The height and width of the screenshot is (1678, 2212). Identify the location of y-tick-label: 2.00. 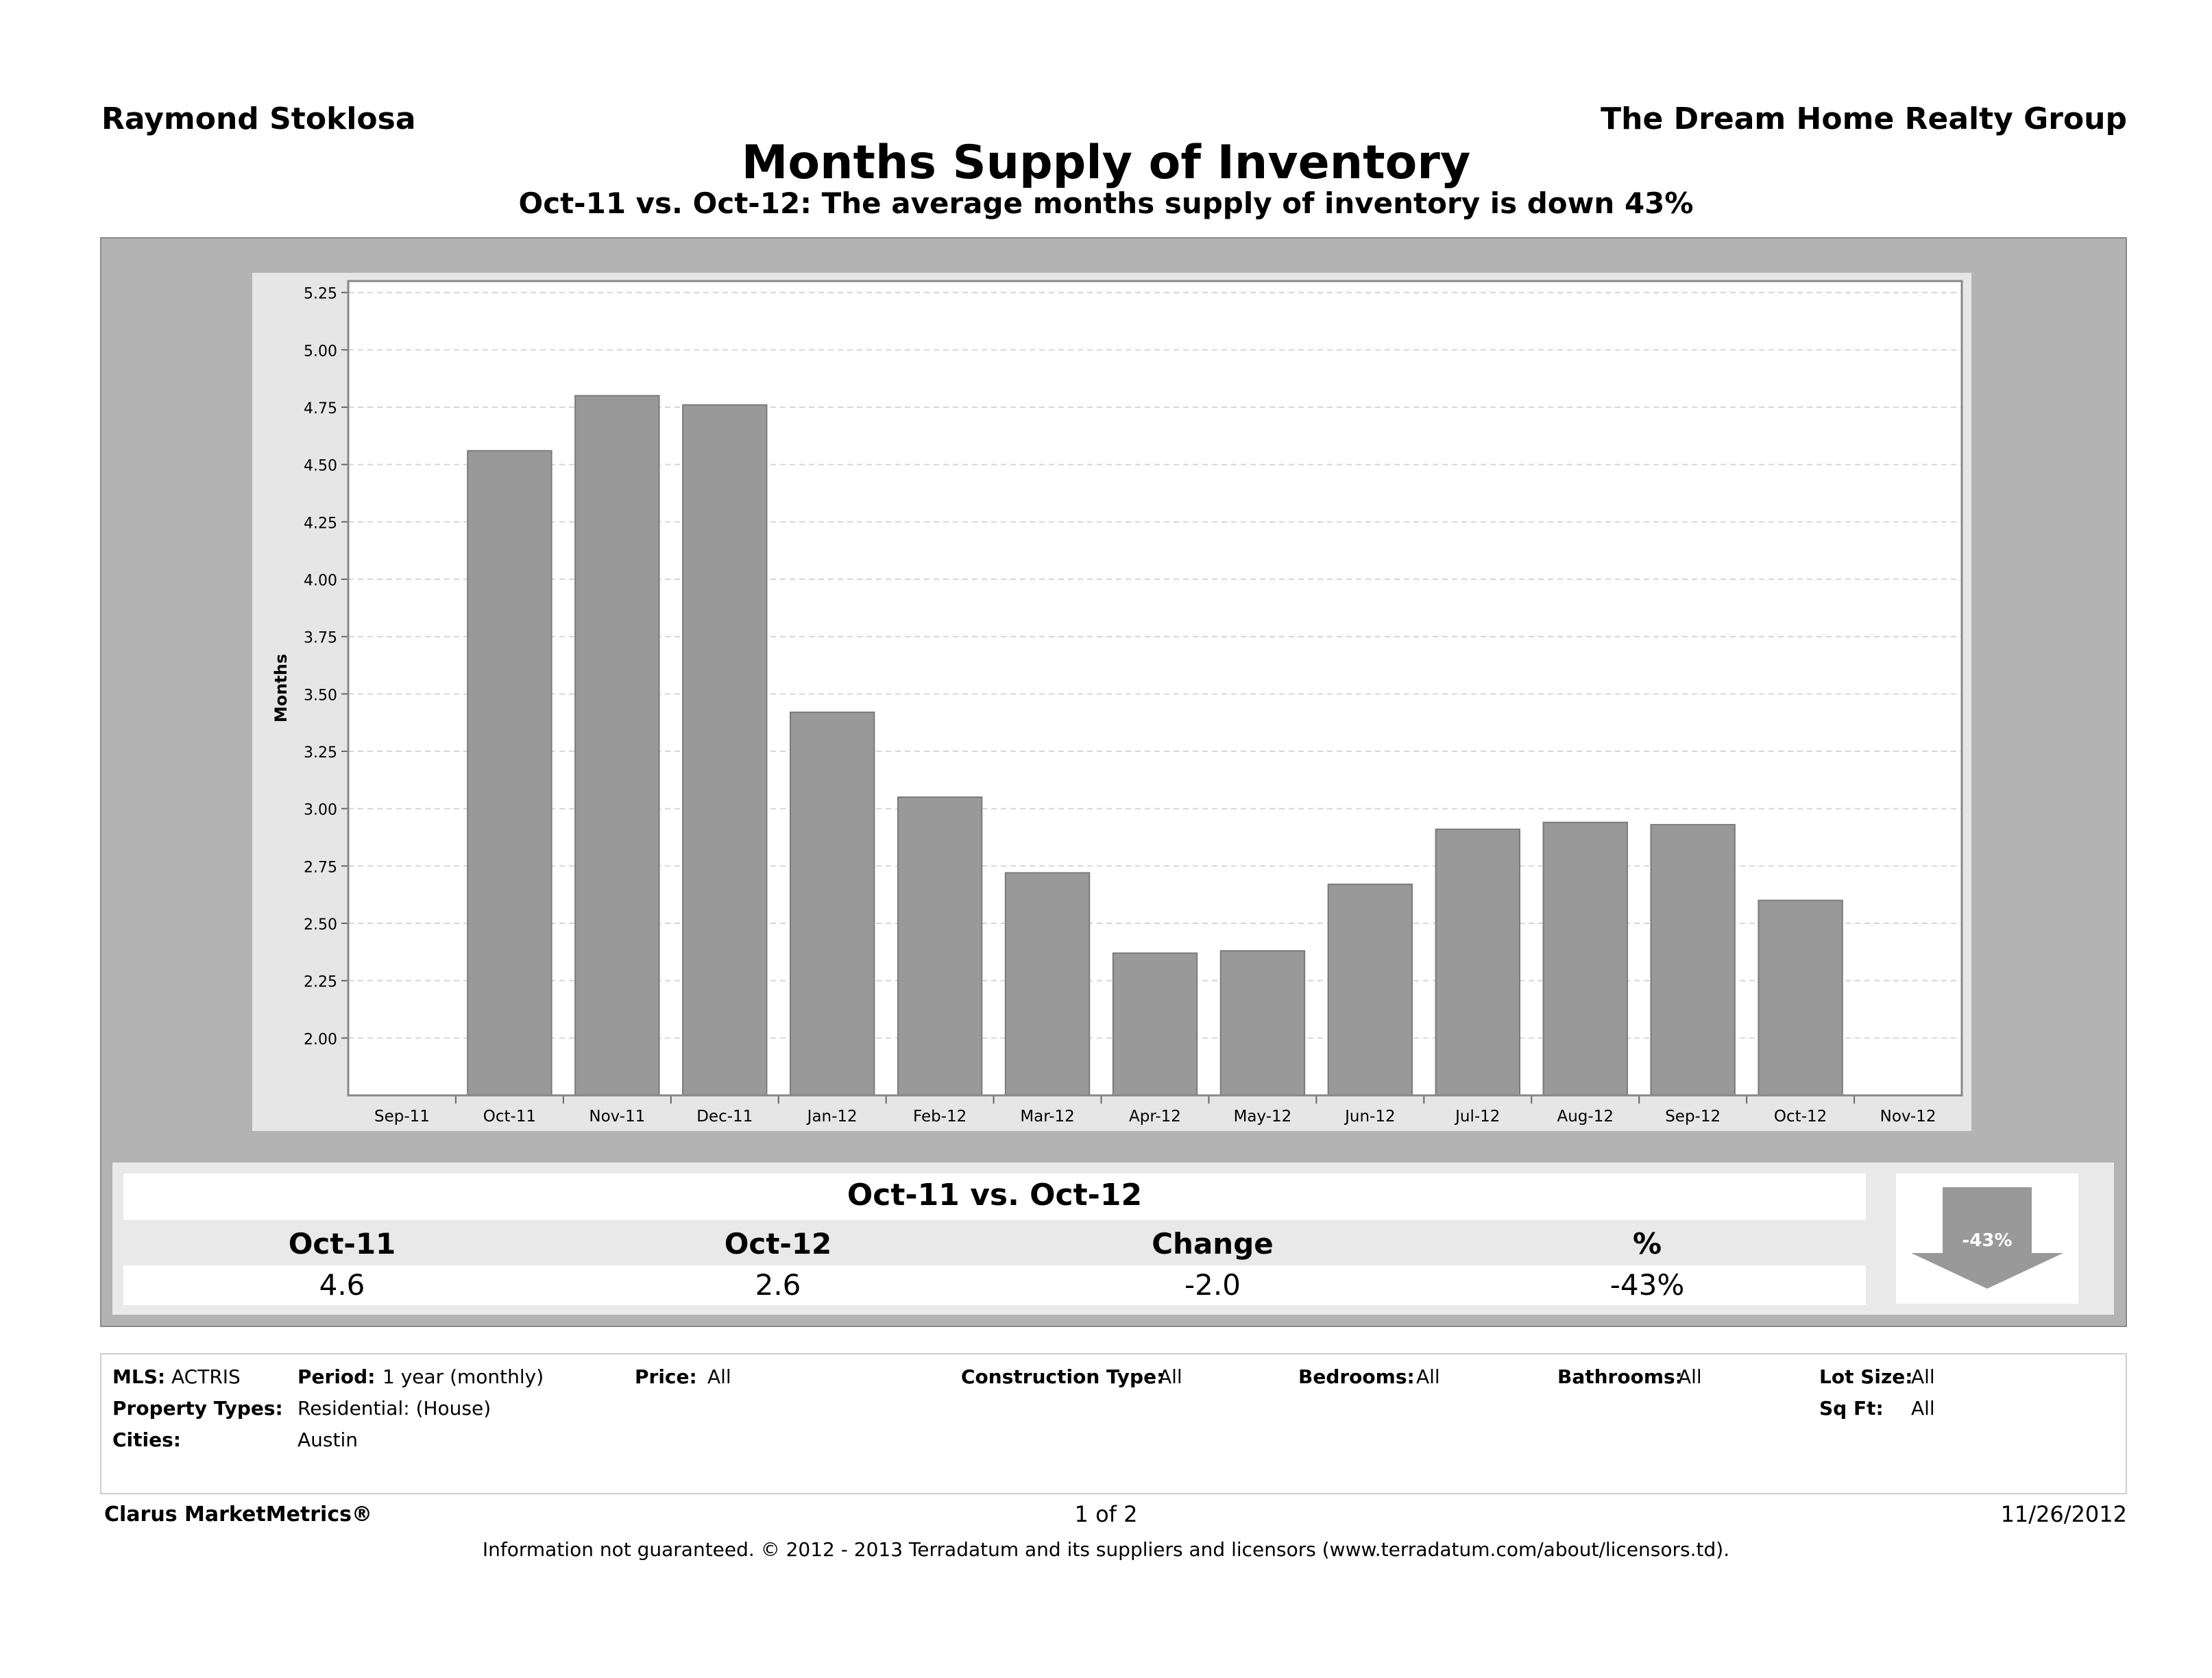
(320, 1039).